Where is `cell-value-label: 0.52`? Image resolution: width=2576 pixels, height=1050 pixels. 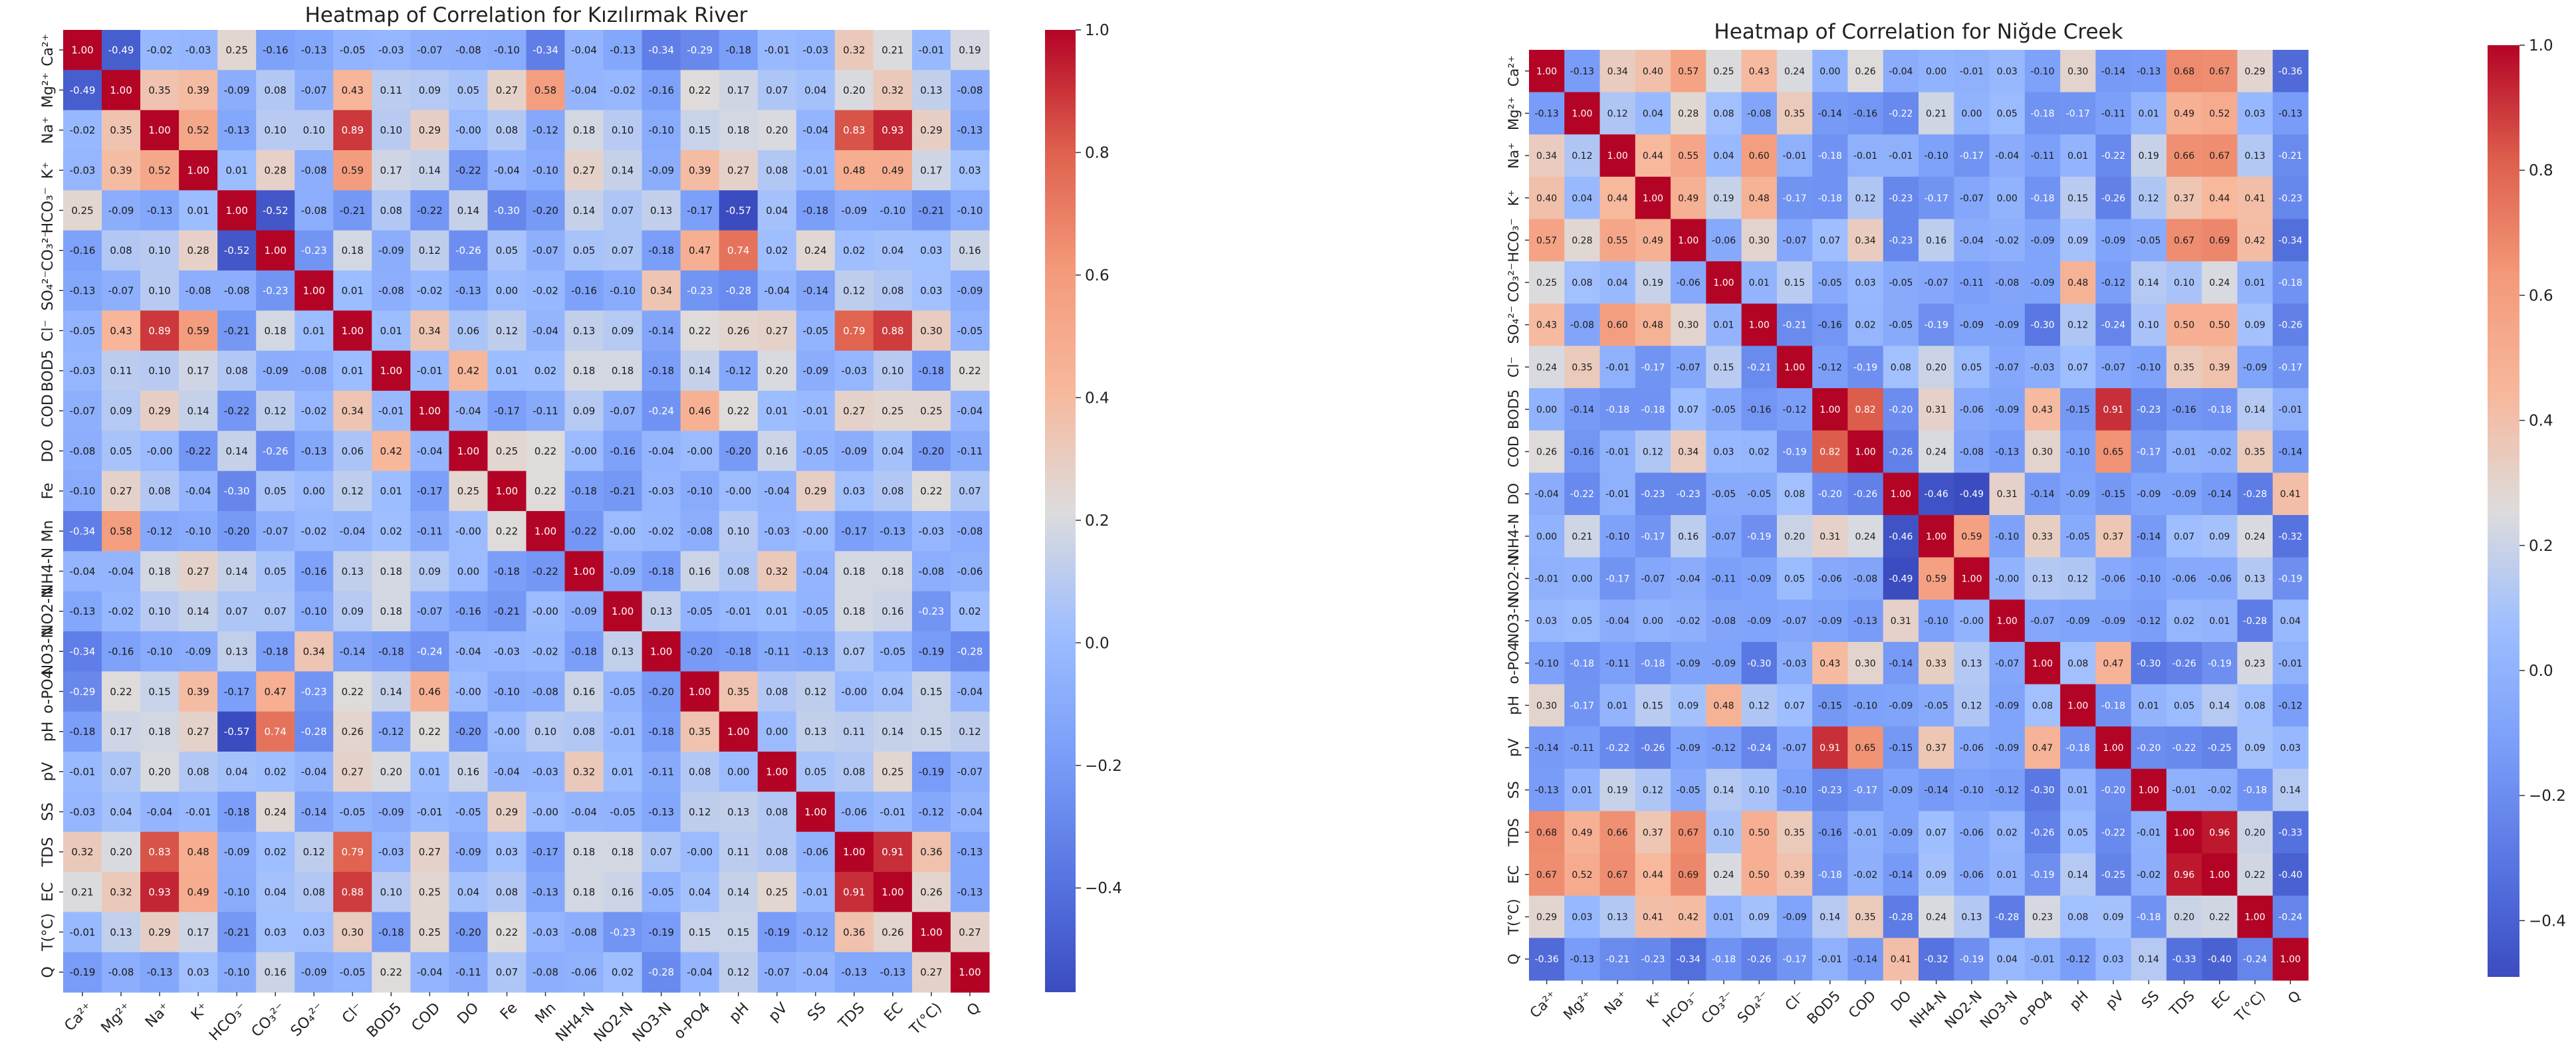 cell-value-label: 0.52 is located at coordinates (2219, 113).